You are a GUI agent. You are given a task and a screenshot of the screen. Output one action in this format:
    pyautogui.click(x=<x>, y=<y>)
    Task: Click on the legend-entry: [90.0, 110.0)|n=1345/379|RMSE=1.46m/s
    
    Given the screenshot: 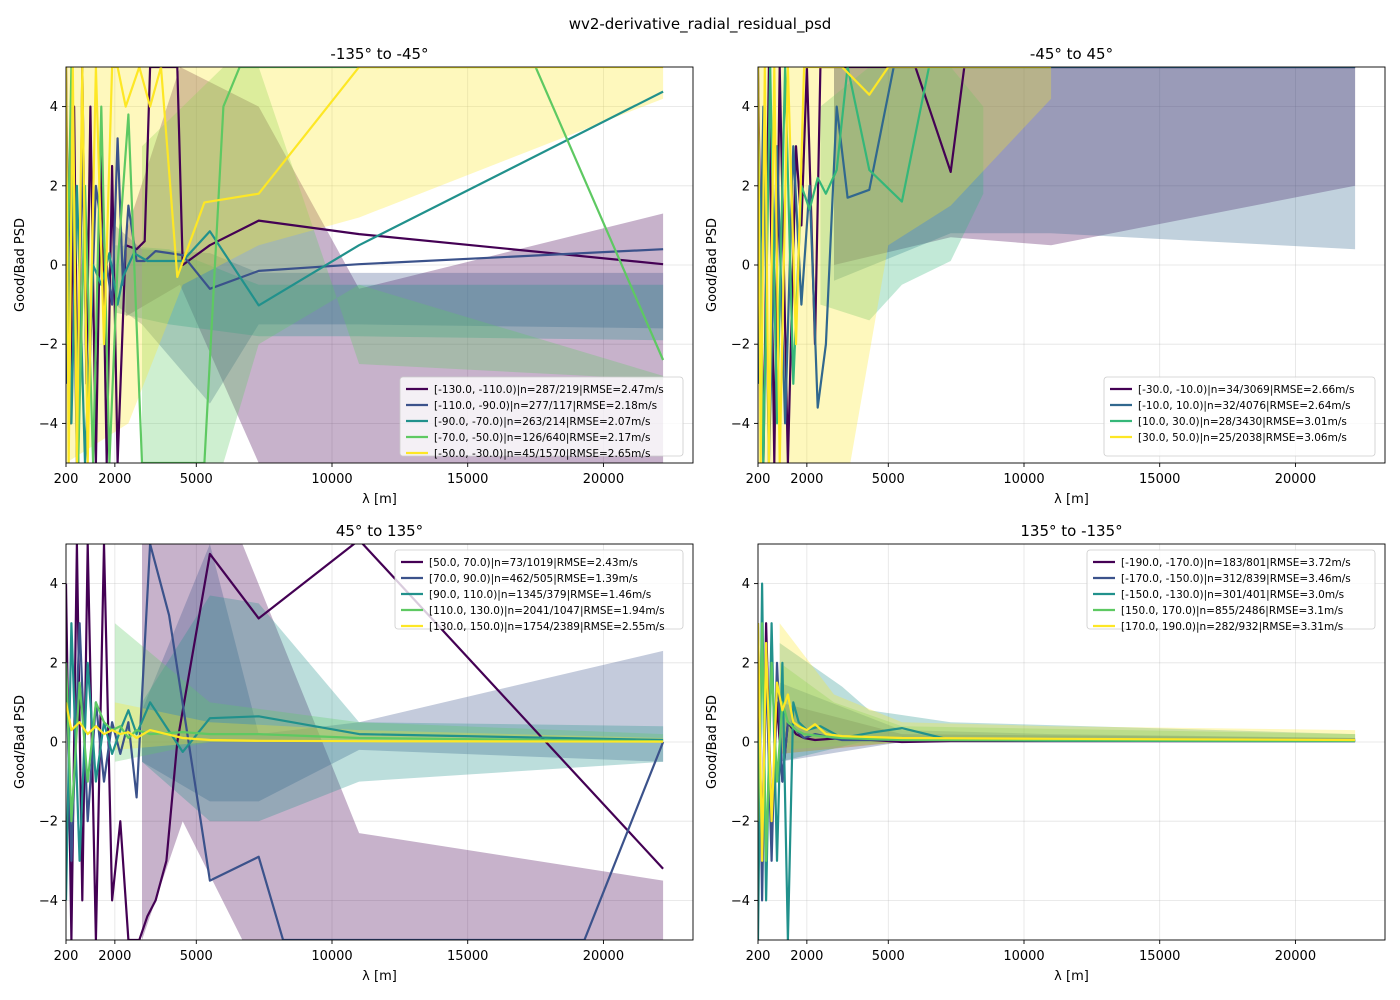 What is the action you would take?
    pyautogui.click(x=540, y=595)
    